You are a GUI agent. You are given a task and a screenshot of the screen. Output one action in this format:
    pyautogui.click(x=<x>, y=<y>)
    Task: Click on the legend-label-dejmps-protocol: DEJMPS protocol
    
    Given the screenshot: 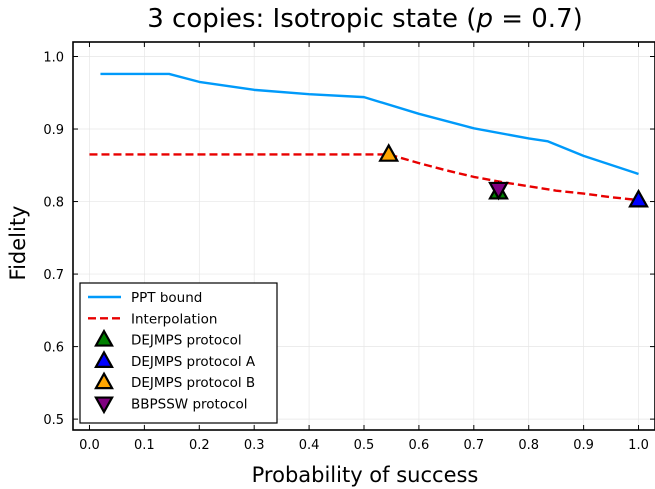 What is the action you would take?
    pyautogui.click(x=186, y=341)
    